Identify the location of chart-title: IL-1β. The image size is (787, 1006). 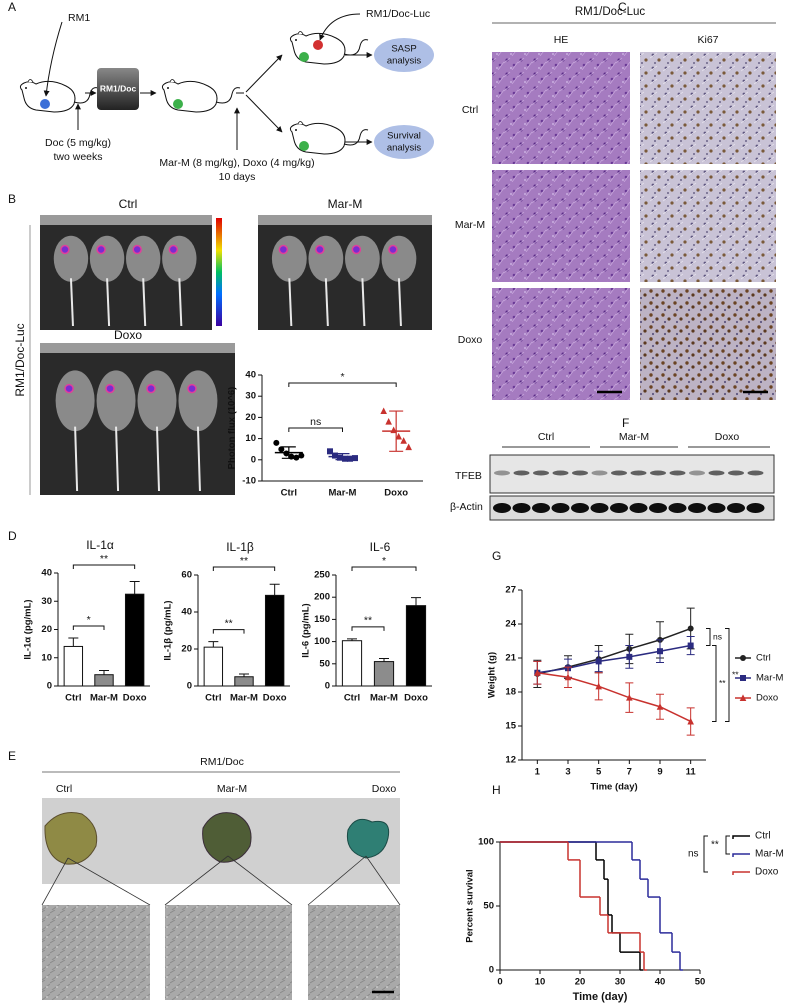
(240, 547).